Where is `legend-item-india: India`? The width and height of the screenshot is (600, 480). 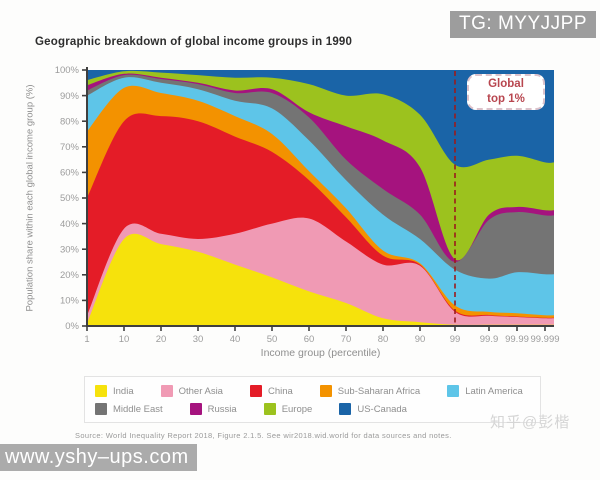 legend-item-india: India is located at coordinates (114, 391).